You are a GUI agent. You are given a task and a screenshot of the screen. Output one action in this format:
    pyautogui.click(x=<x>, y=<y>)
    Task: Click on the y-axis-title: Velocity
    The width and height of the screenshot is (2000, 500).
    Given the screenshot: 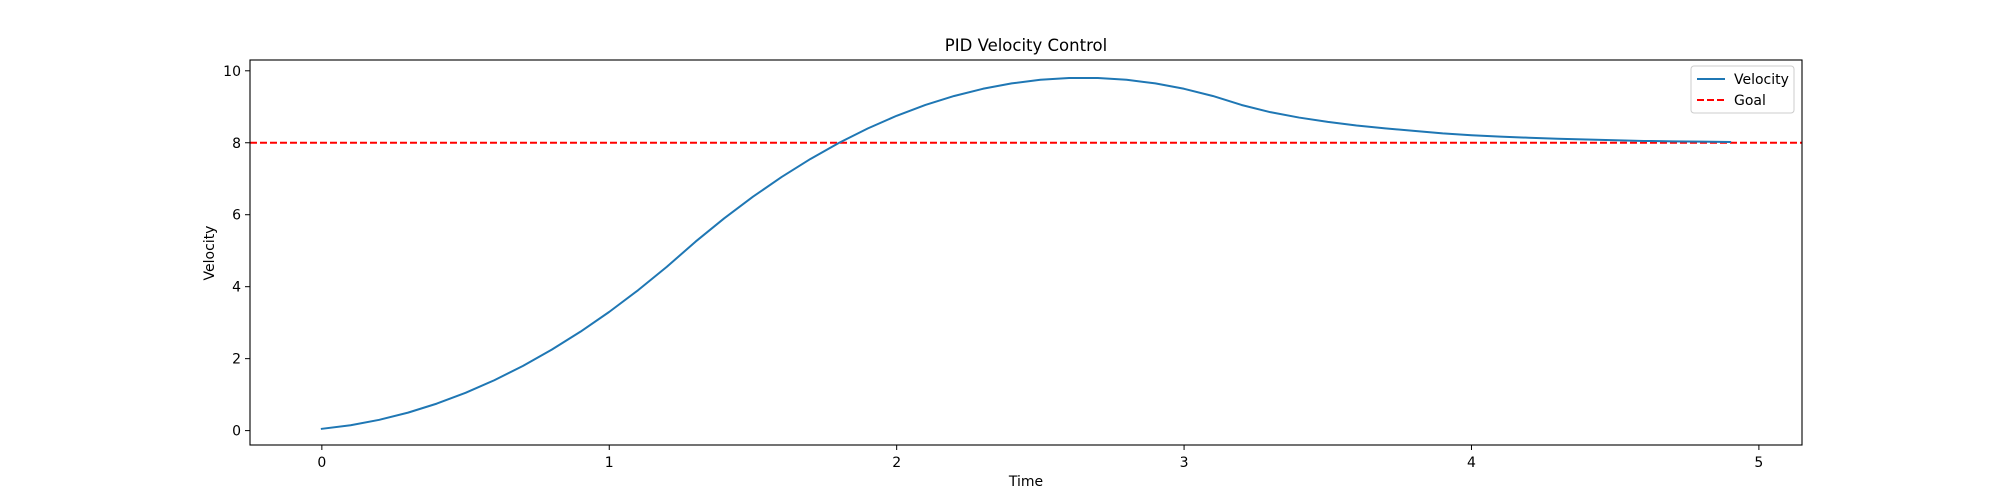 What is the action you would take?
    pyautogui.click(x=210, y=253)
    